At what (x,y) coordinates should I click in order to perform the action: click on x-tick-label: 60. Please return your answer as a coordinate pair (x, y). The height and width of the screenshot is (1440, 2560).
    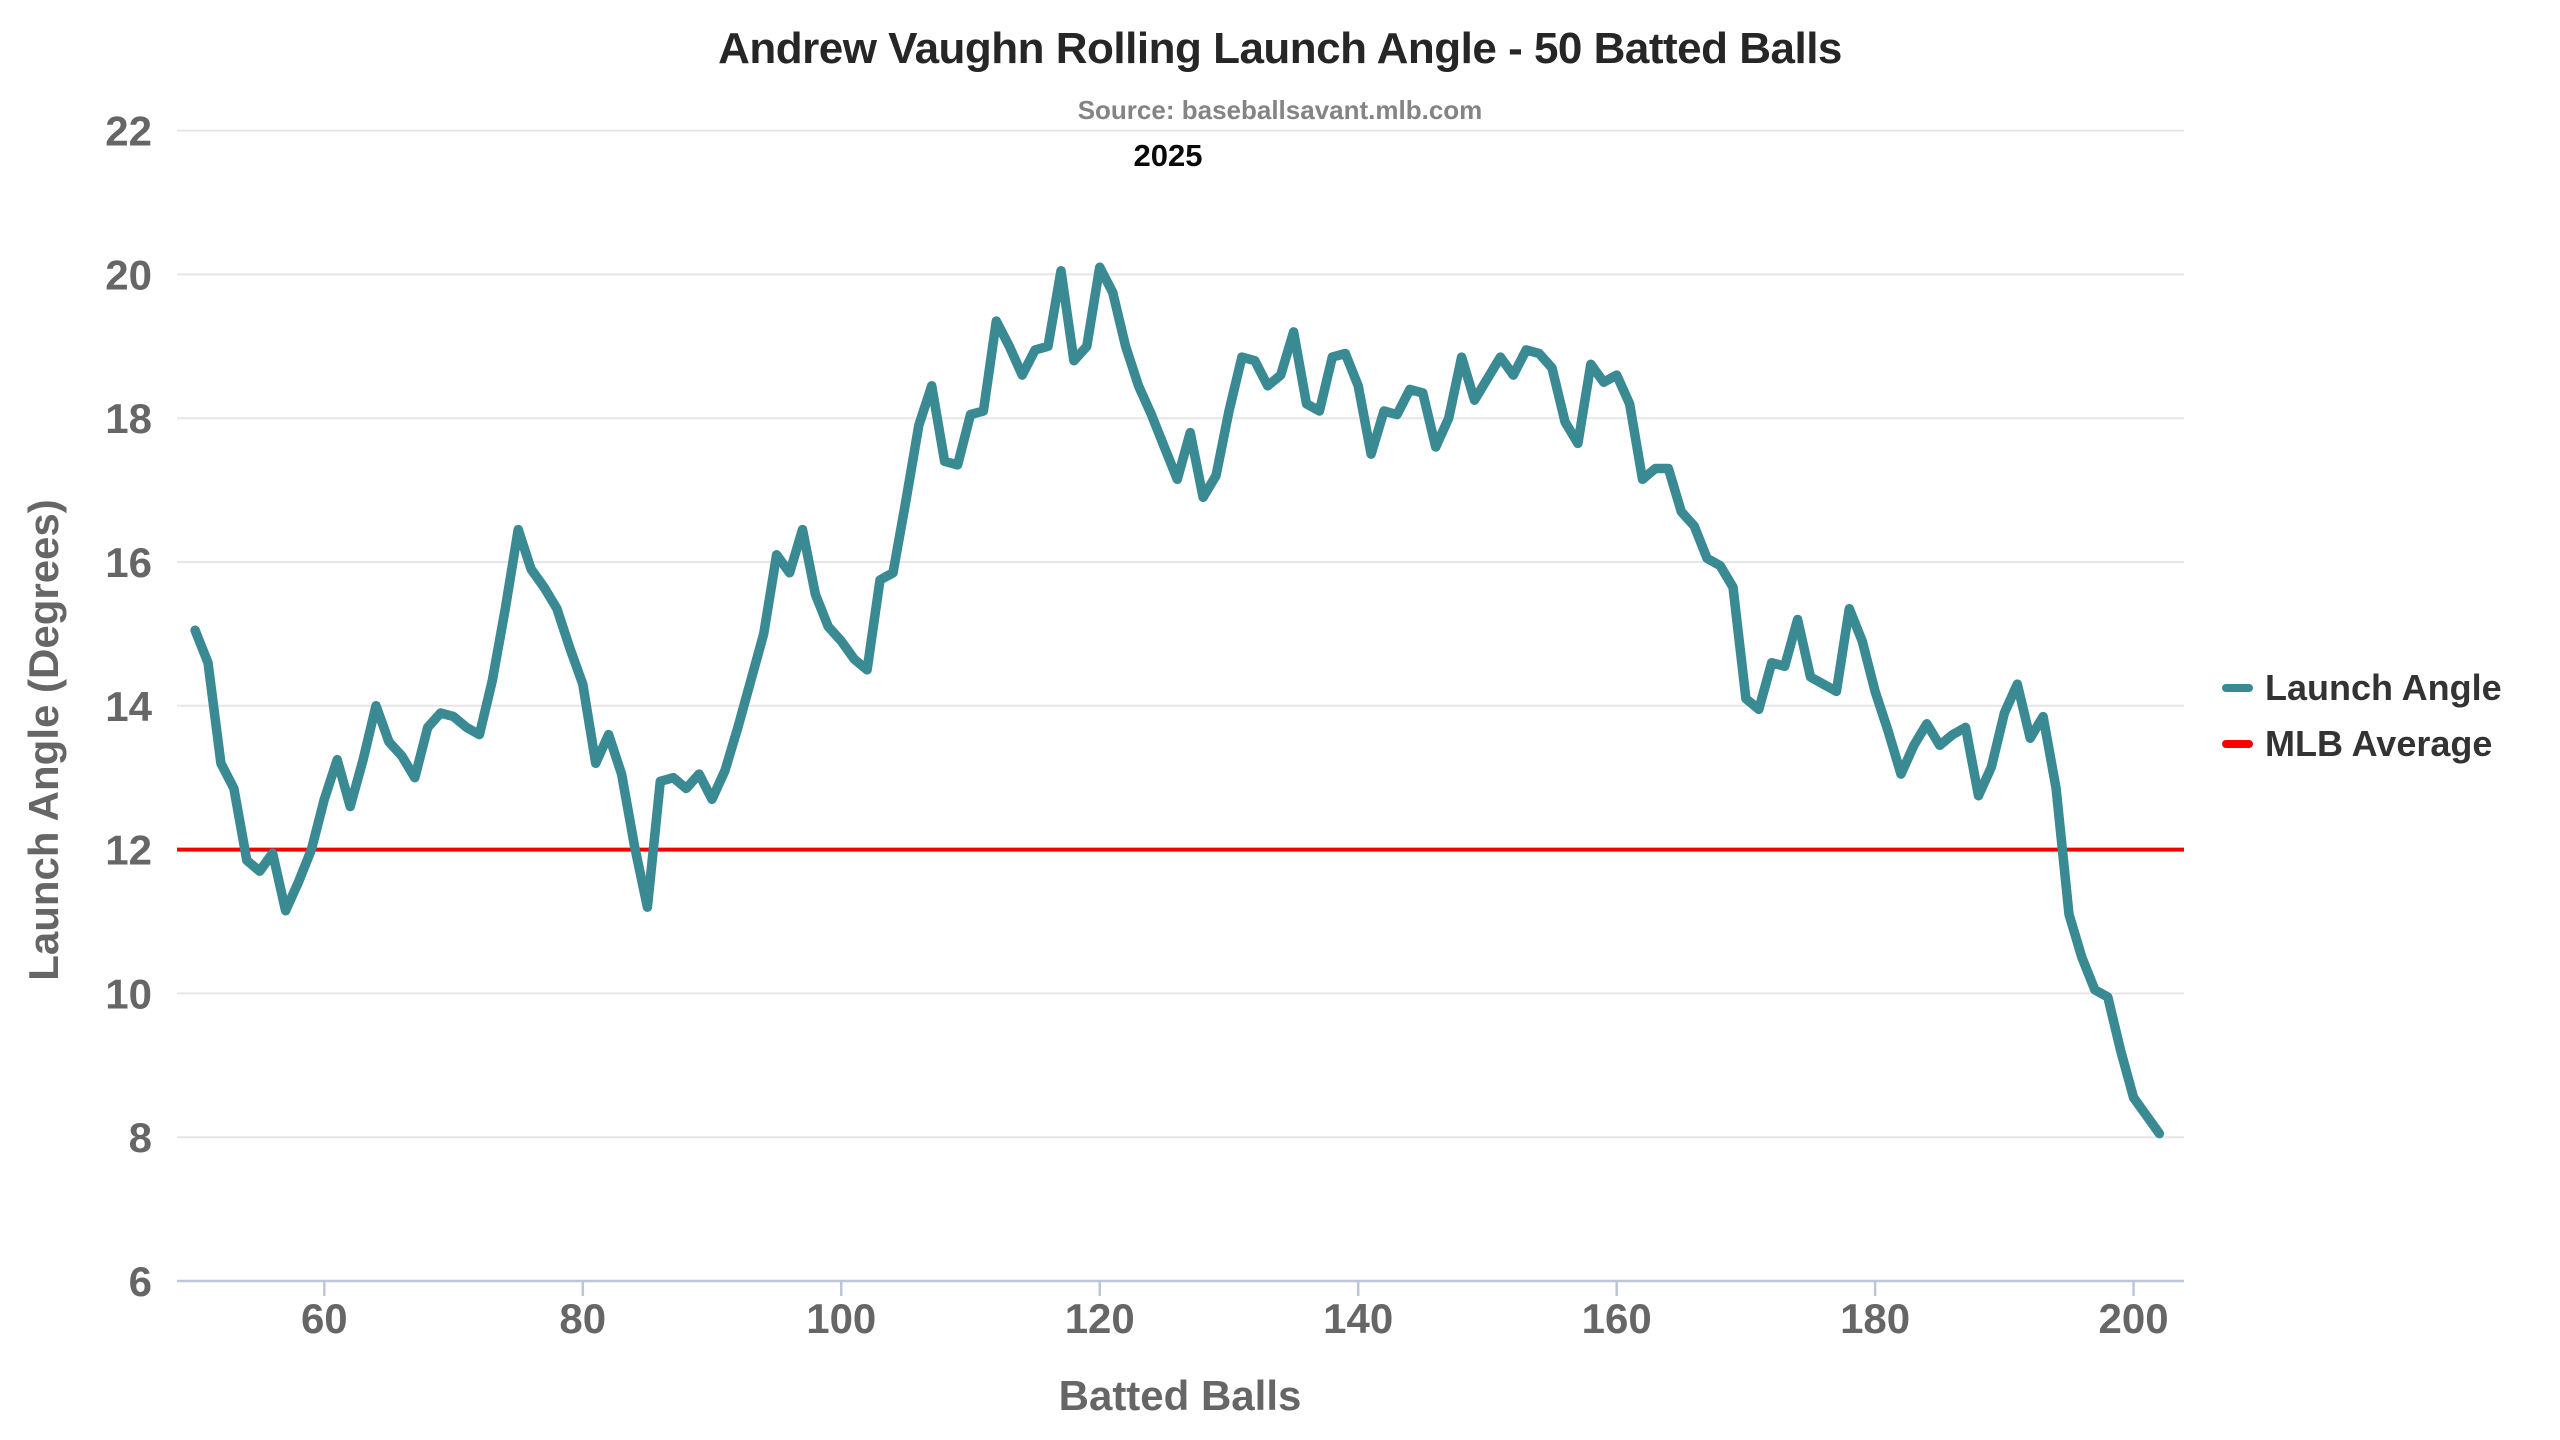
    Looking at the image, I should click on (324, 1318).